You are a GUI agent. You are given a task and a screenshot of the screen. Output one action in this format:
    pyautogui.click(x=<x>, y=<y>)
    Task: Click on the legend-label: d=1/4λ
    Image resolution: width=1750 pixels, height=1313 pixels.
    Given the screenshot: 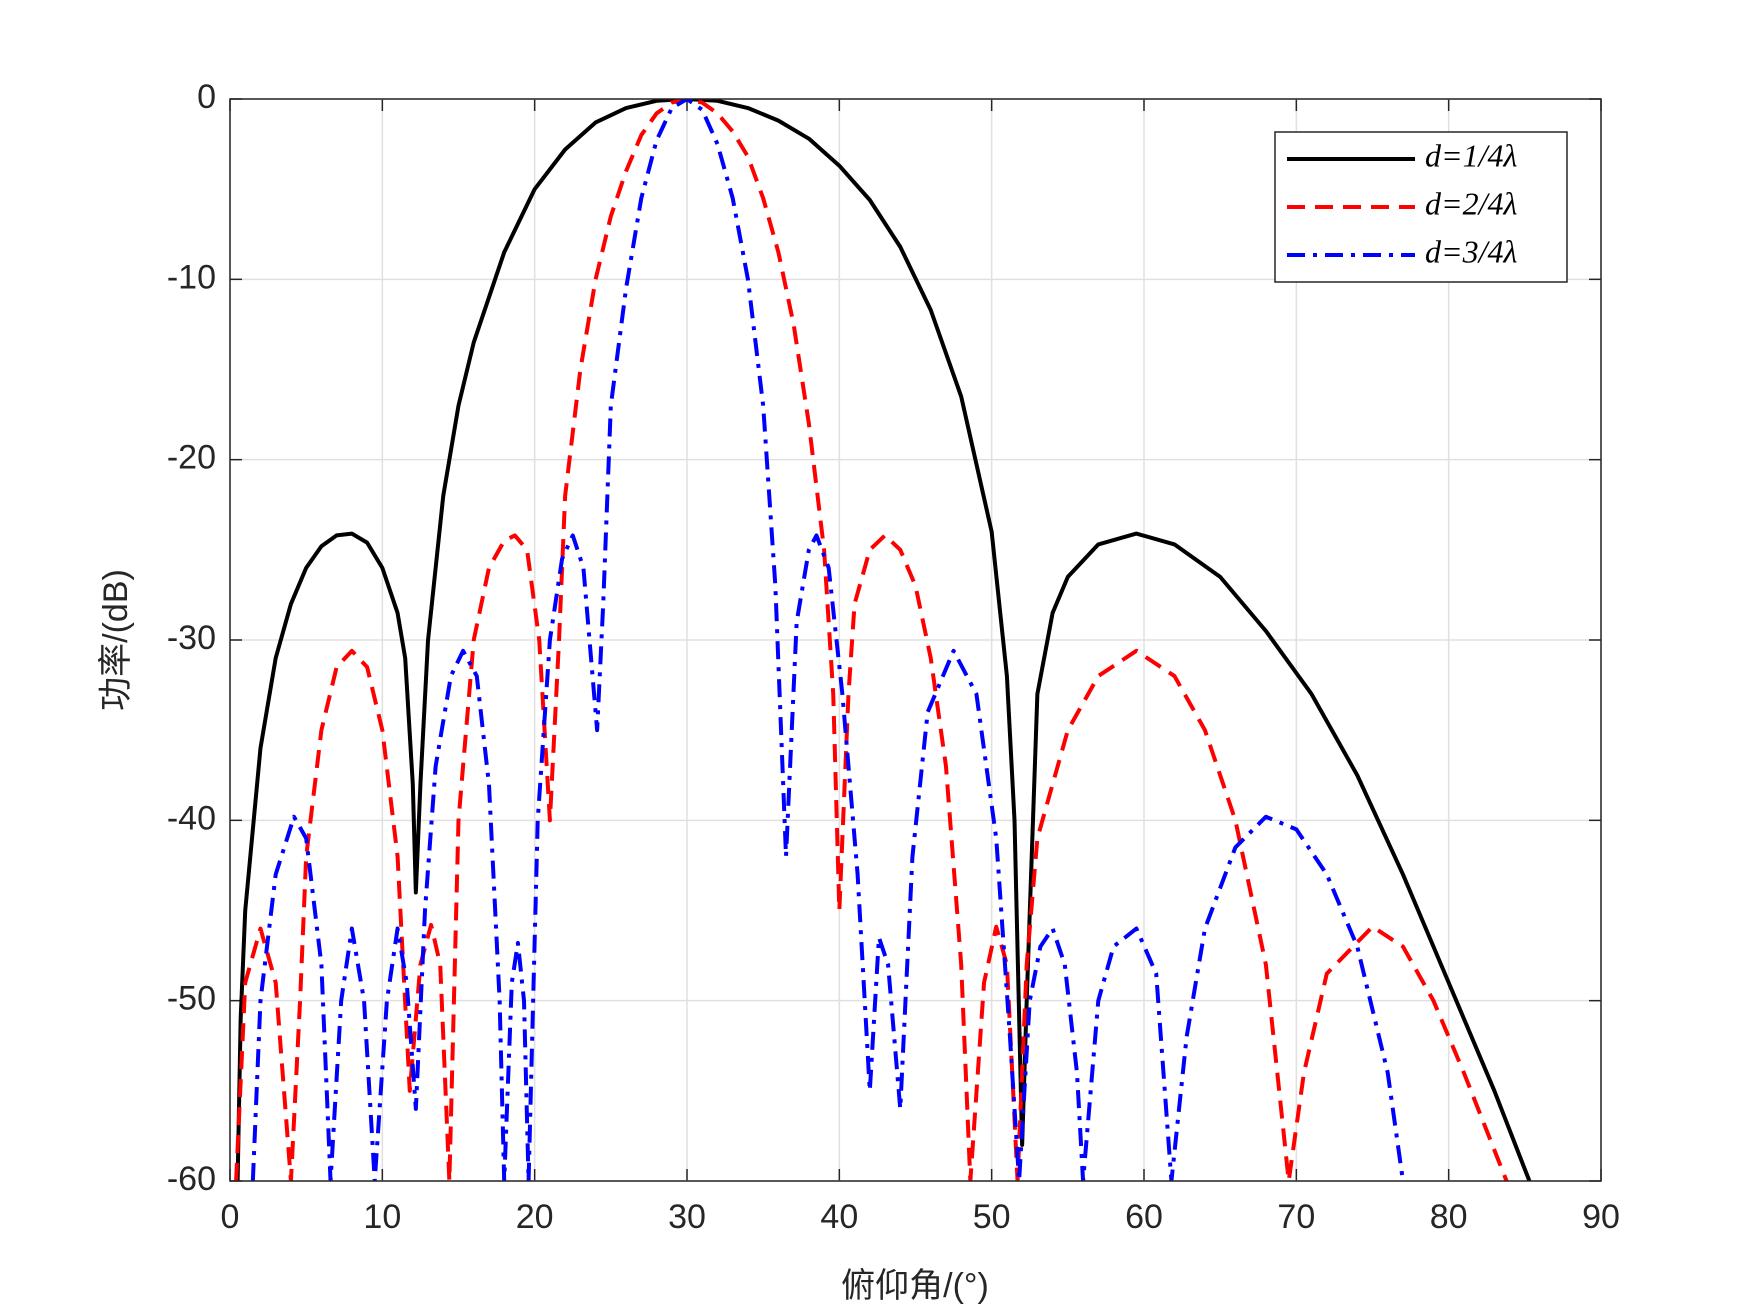 What is the action you would take?
    pyautogui.click(x=1471, y=155)
    